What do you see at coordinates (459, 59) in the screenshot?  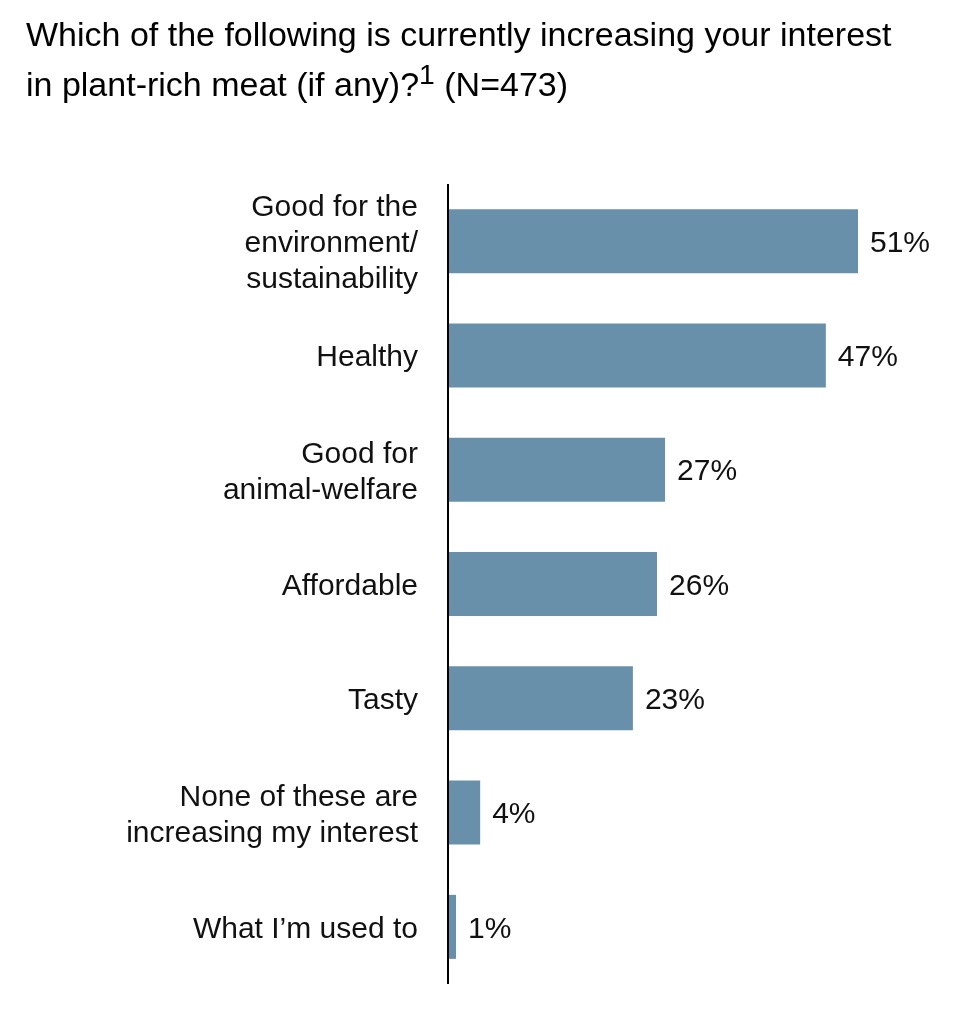 I see `chart-title: Which of the following is currently increasing your interest in plant-rich meat (if any)?$^{1}$ (N=473)` at bounding box center [459, 59].